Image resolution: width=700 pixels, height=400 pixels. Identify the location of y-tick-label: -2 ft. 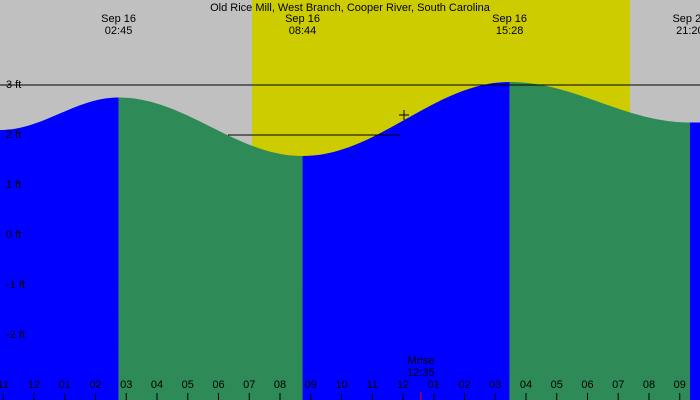
(15, 335).